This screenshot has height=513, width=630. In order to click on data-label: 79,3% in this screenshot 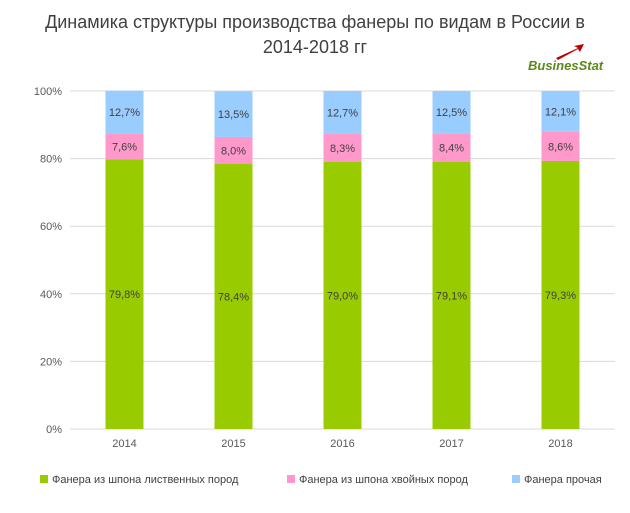, I will do `click(560, 296)`.